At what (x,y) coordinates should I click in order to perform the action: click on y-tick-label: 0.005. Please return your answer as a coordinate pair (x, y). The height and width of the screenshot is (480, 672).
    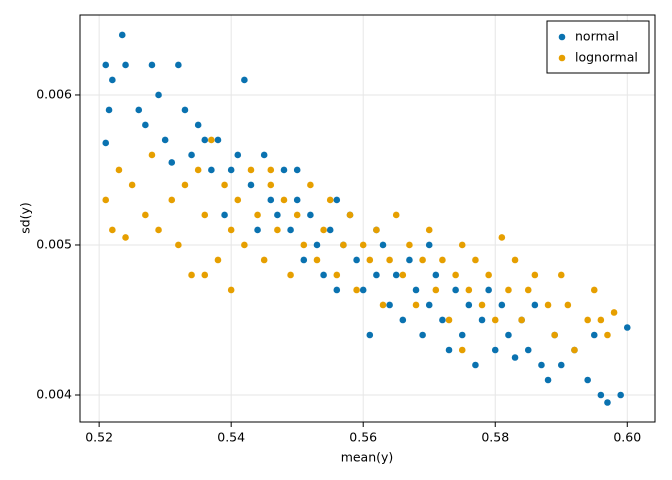
    Looking at the image, I should click on (54, 243).